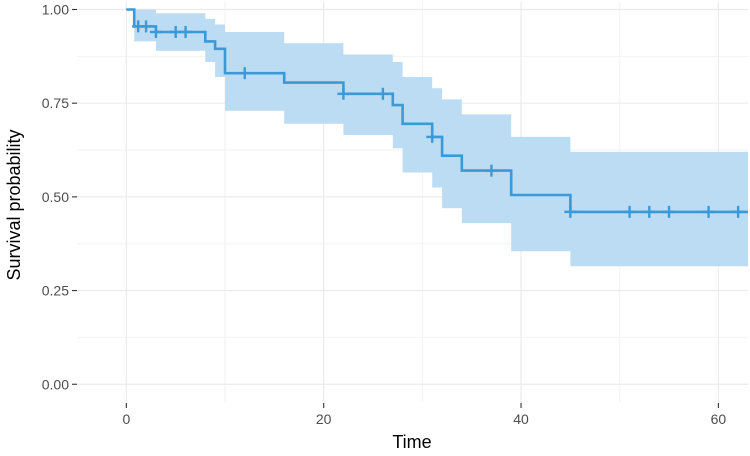 The height and width of the screenshot is (456, 750). What do you see at coordinates (126, 419) in the screenshot?
I see `x-tick-label: 0` at bounding box center [126, 419].